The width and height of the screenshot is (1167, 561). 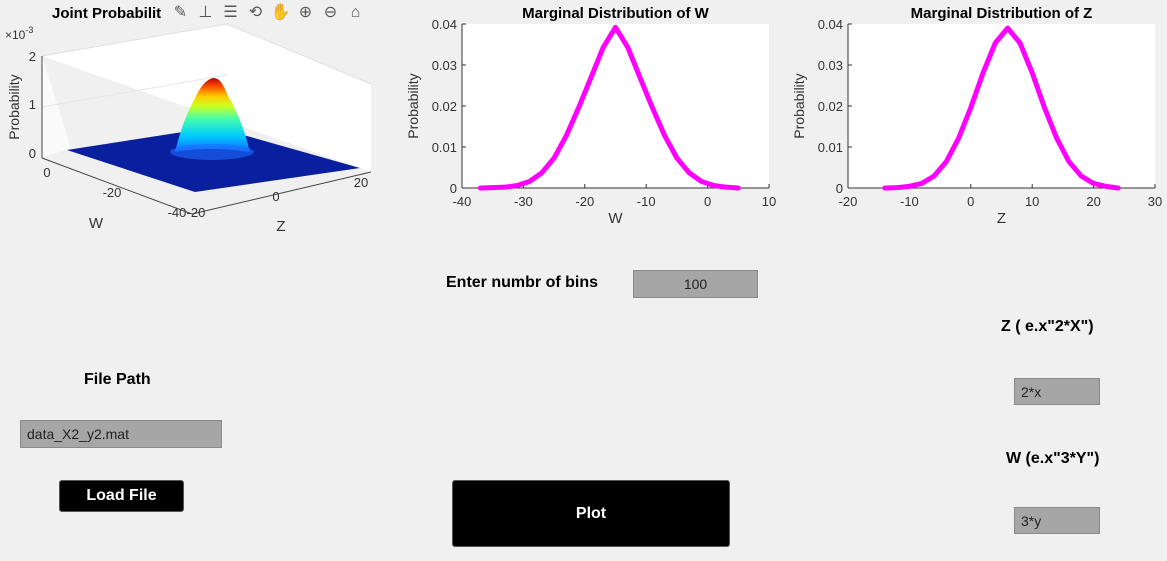 What do you see at coordinates (330, 12) in the screenshot?
I see `zoom-out-icon: ⊖` at bounding box center [330, 12].